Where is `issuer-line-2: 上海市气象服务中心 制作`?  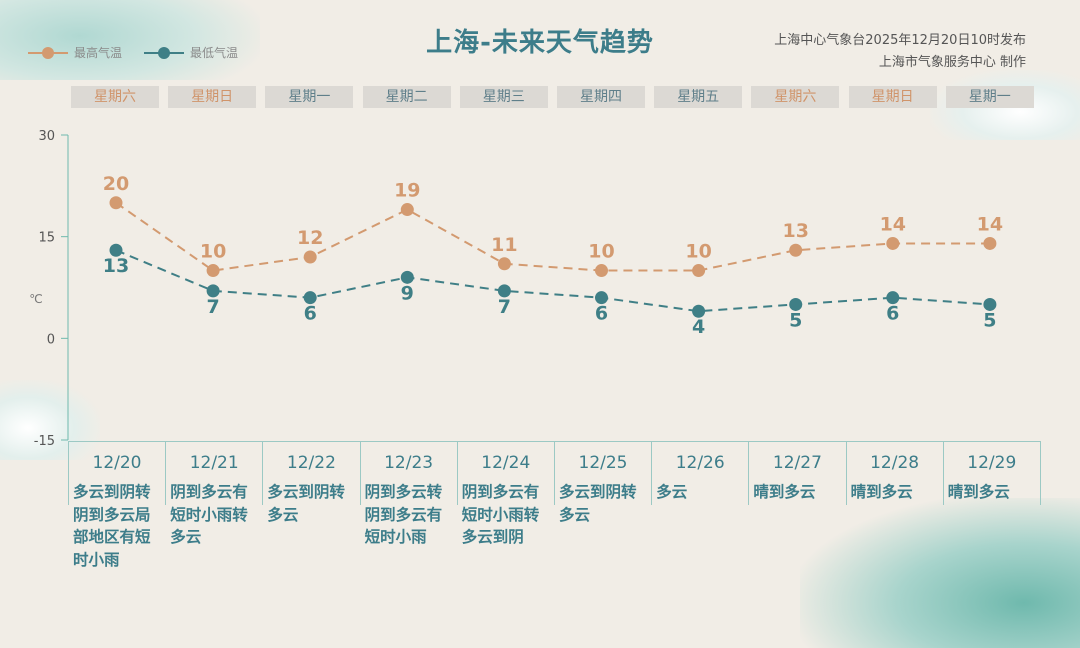
issuer-line-2: 上海市气象服务中心 制作 is located at coordinates (952, 62).